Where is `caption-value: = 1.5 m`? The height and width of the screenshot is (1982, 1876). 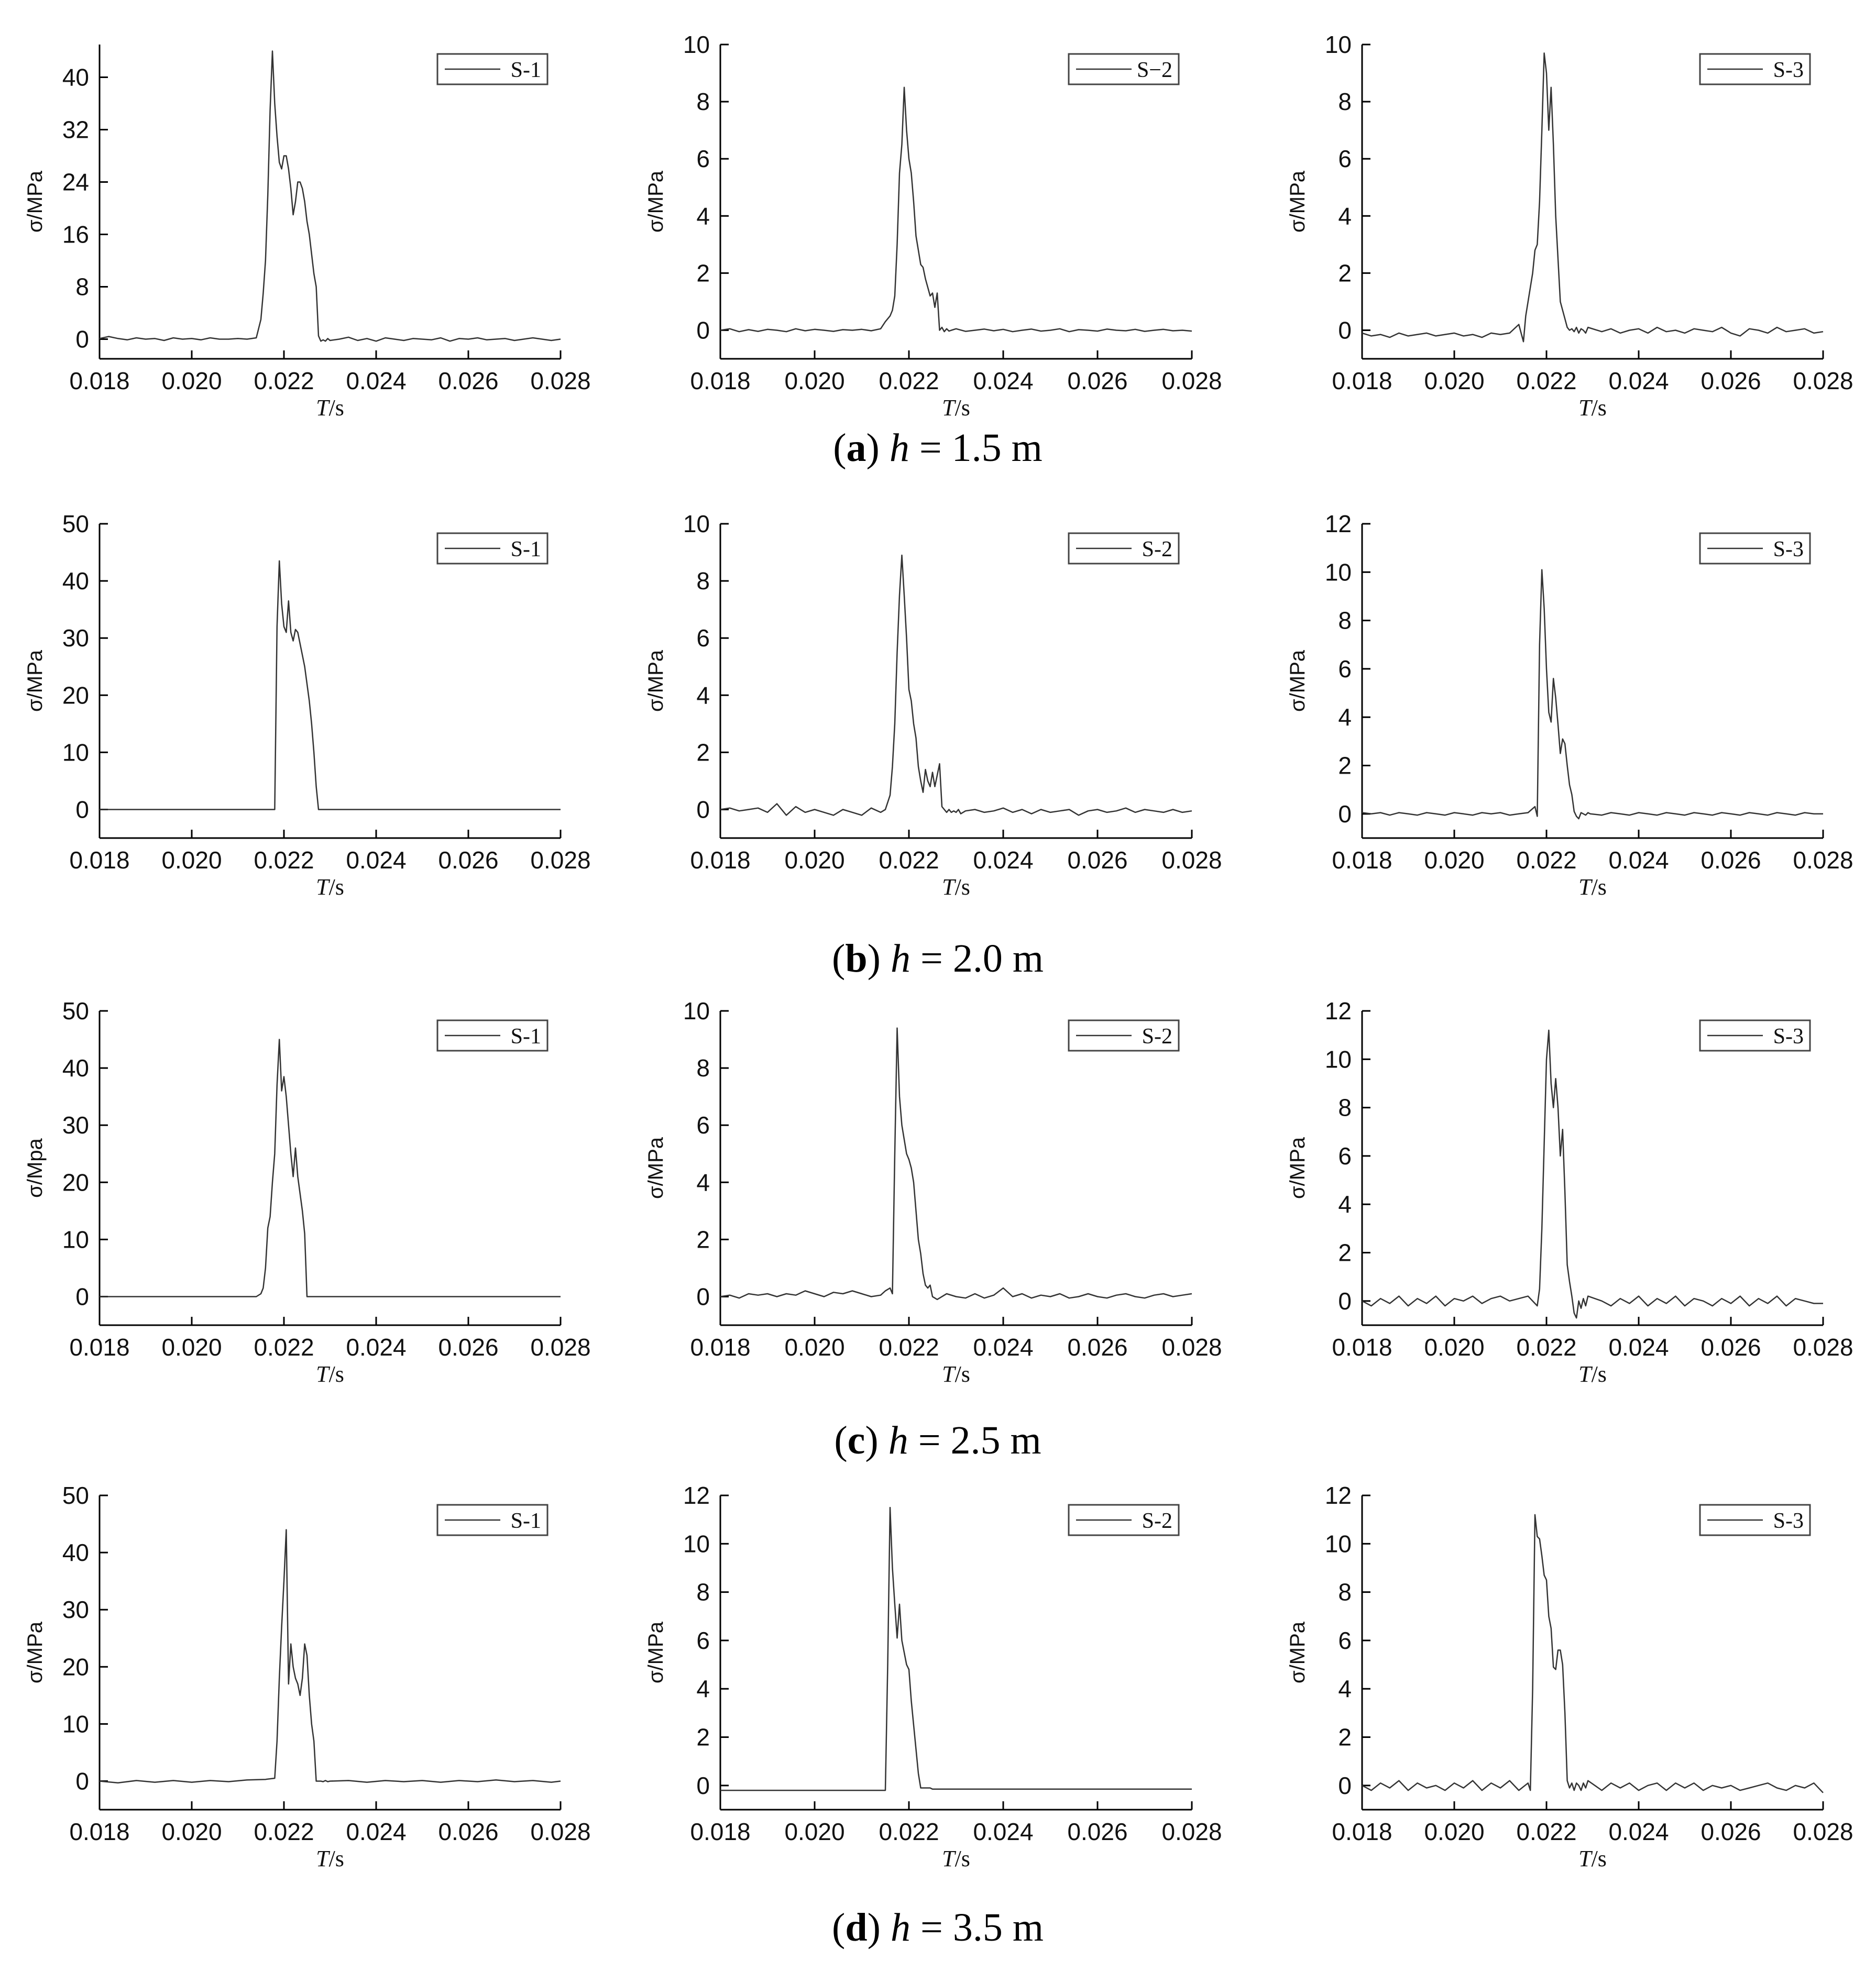
caption-value: = 1.5 m is located at coordinates (976, 448).